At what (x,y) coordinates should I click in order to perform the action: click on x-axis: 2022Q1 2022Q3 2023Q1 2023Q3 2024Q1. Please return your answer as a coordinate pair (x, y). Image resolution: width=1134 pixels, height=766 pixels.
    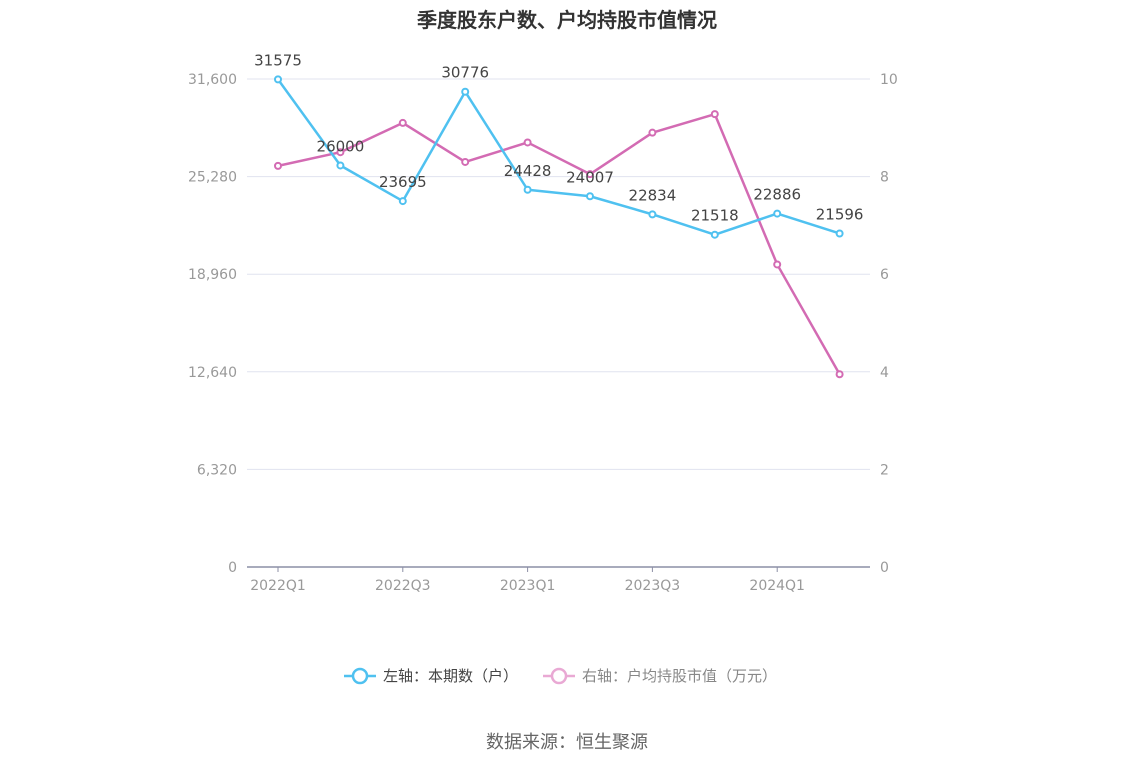
    Looking at the image, I should click on (558, 580).